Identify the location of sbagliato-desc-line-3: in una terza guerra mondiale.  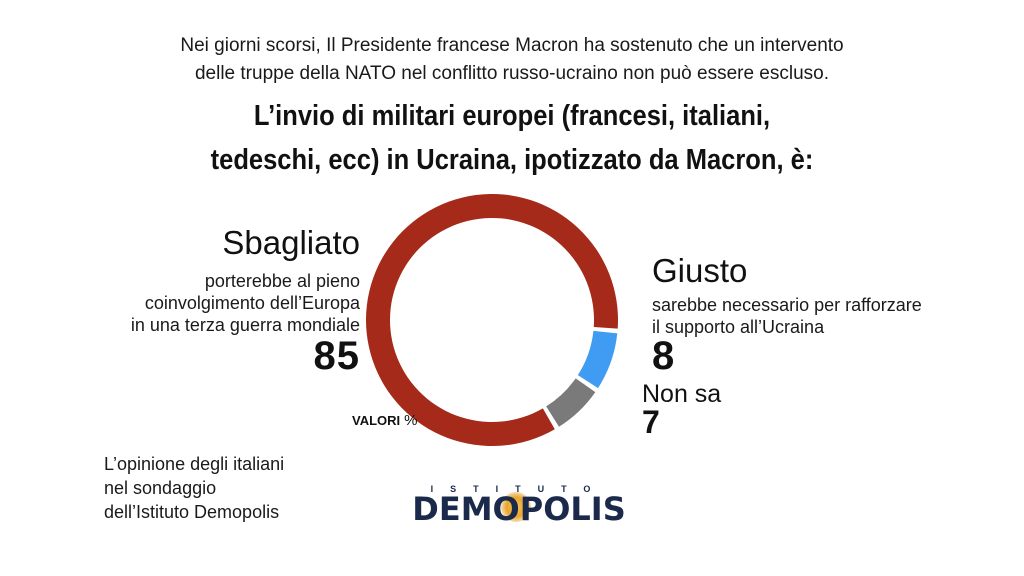
(245, 325).